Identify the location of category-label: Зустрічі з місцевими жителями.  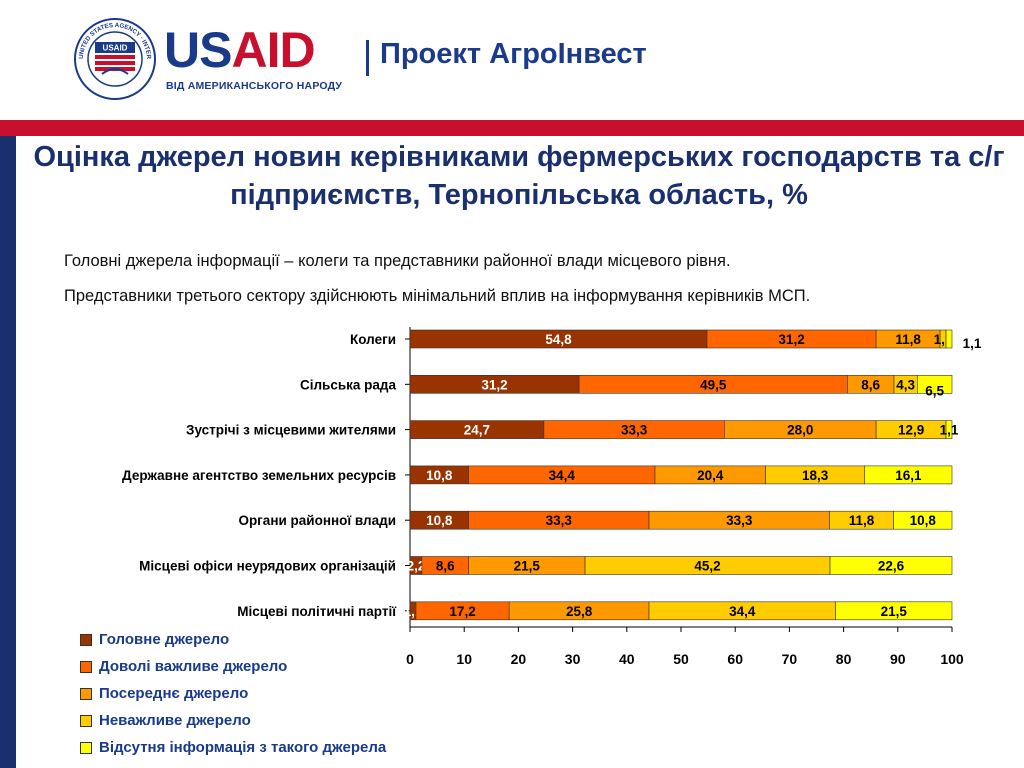
(291, 430).